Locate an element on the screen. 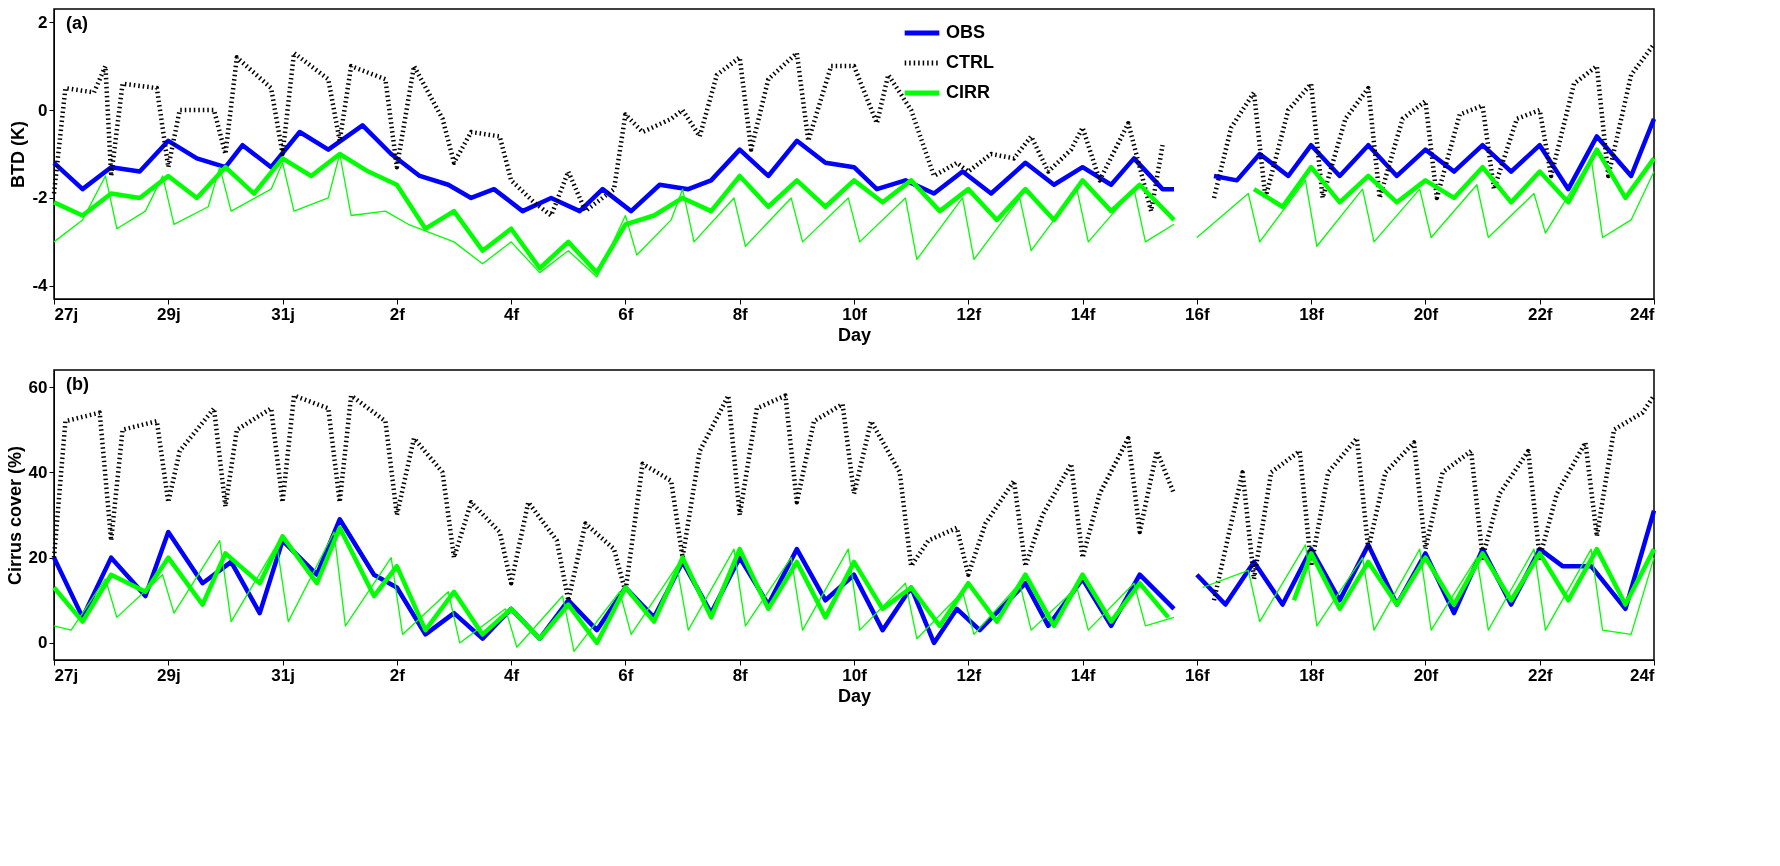 The width and height of the screenshot is (1780, 866). y-tick-label: -4 is located at coordinates (40, 286).